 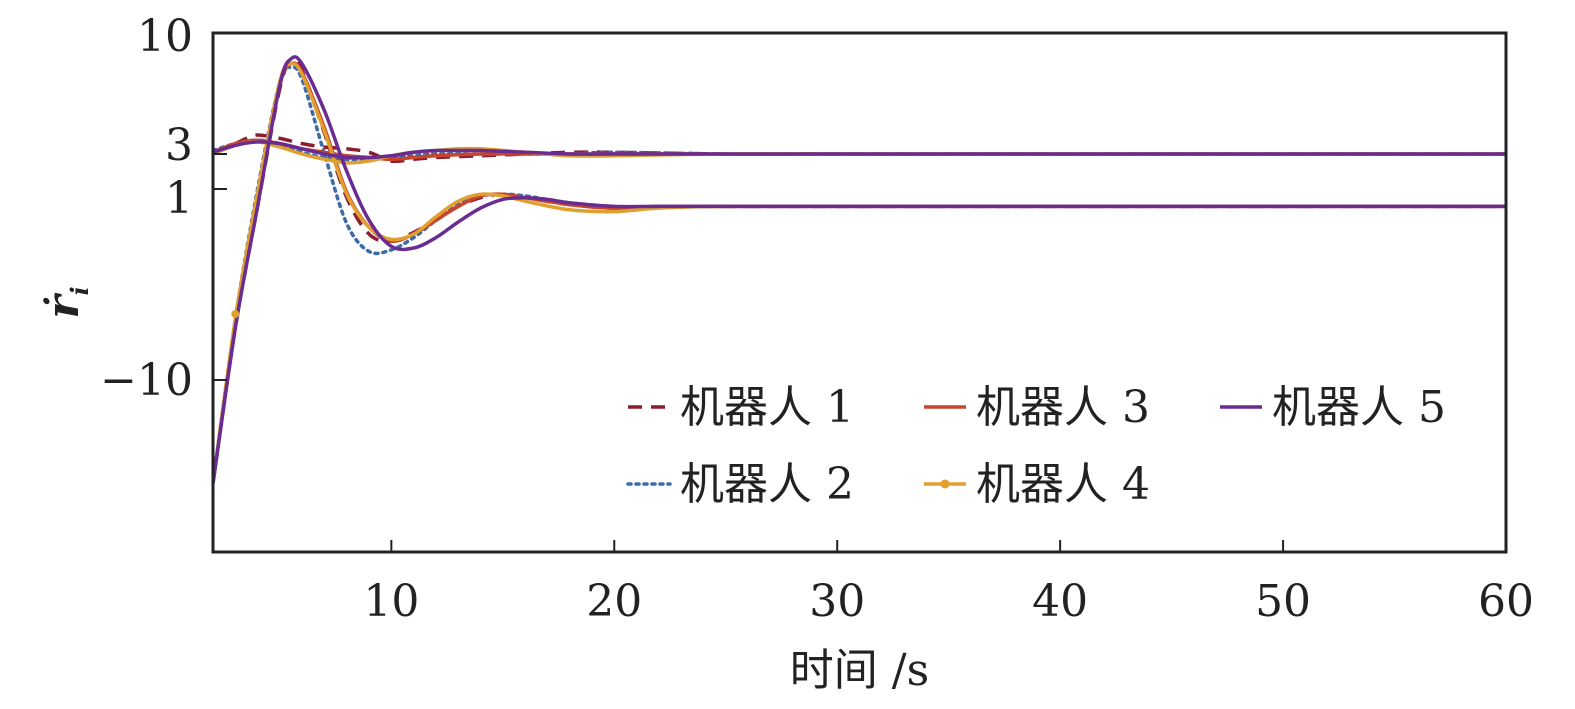 What do you see at coordinates (1063, 484) in the screenshot?
I see `legend-label: 机器人 4` at bounding box center [1063, 484].